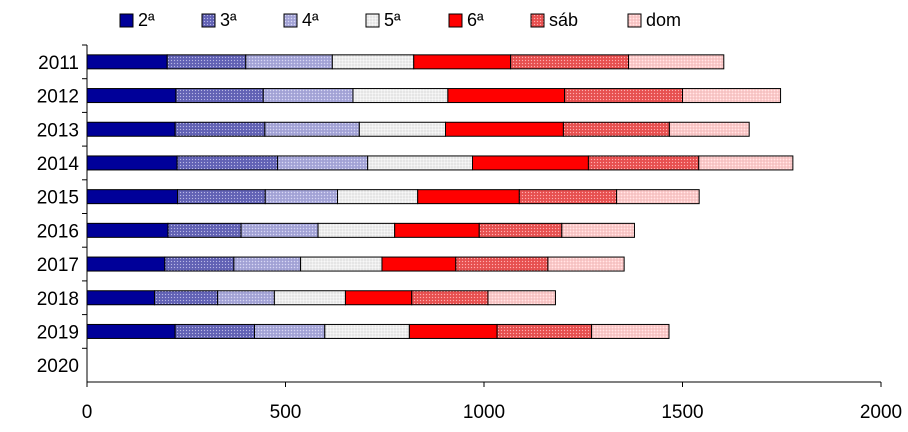 The width and height of the screenshot is (908, 432). Describe the element at coordinates (58, 164) in the screenshot. I see `y-tick-label: 2014` at that location.